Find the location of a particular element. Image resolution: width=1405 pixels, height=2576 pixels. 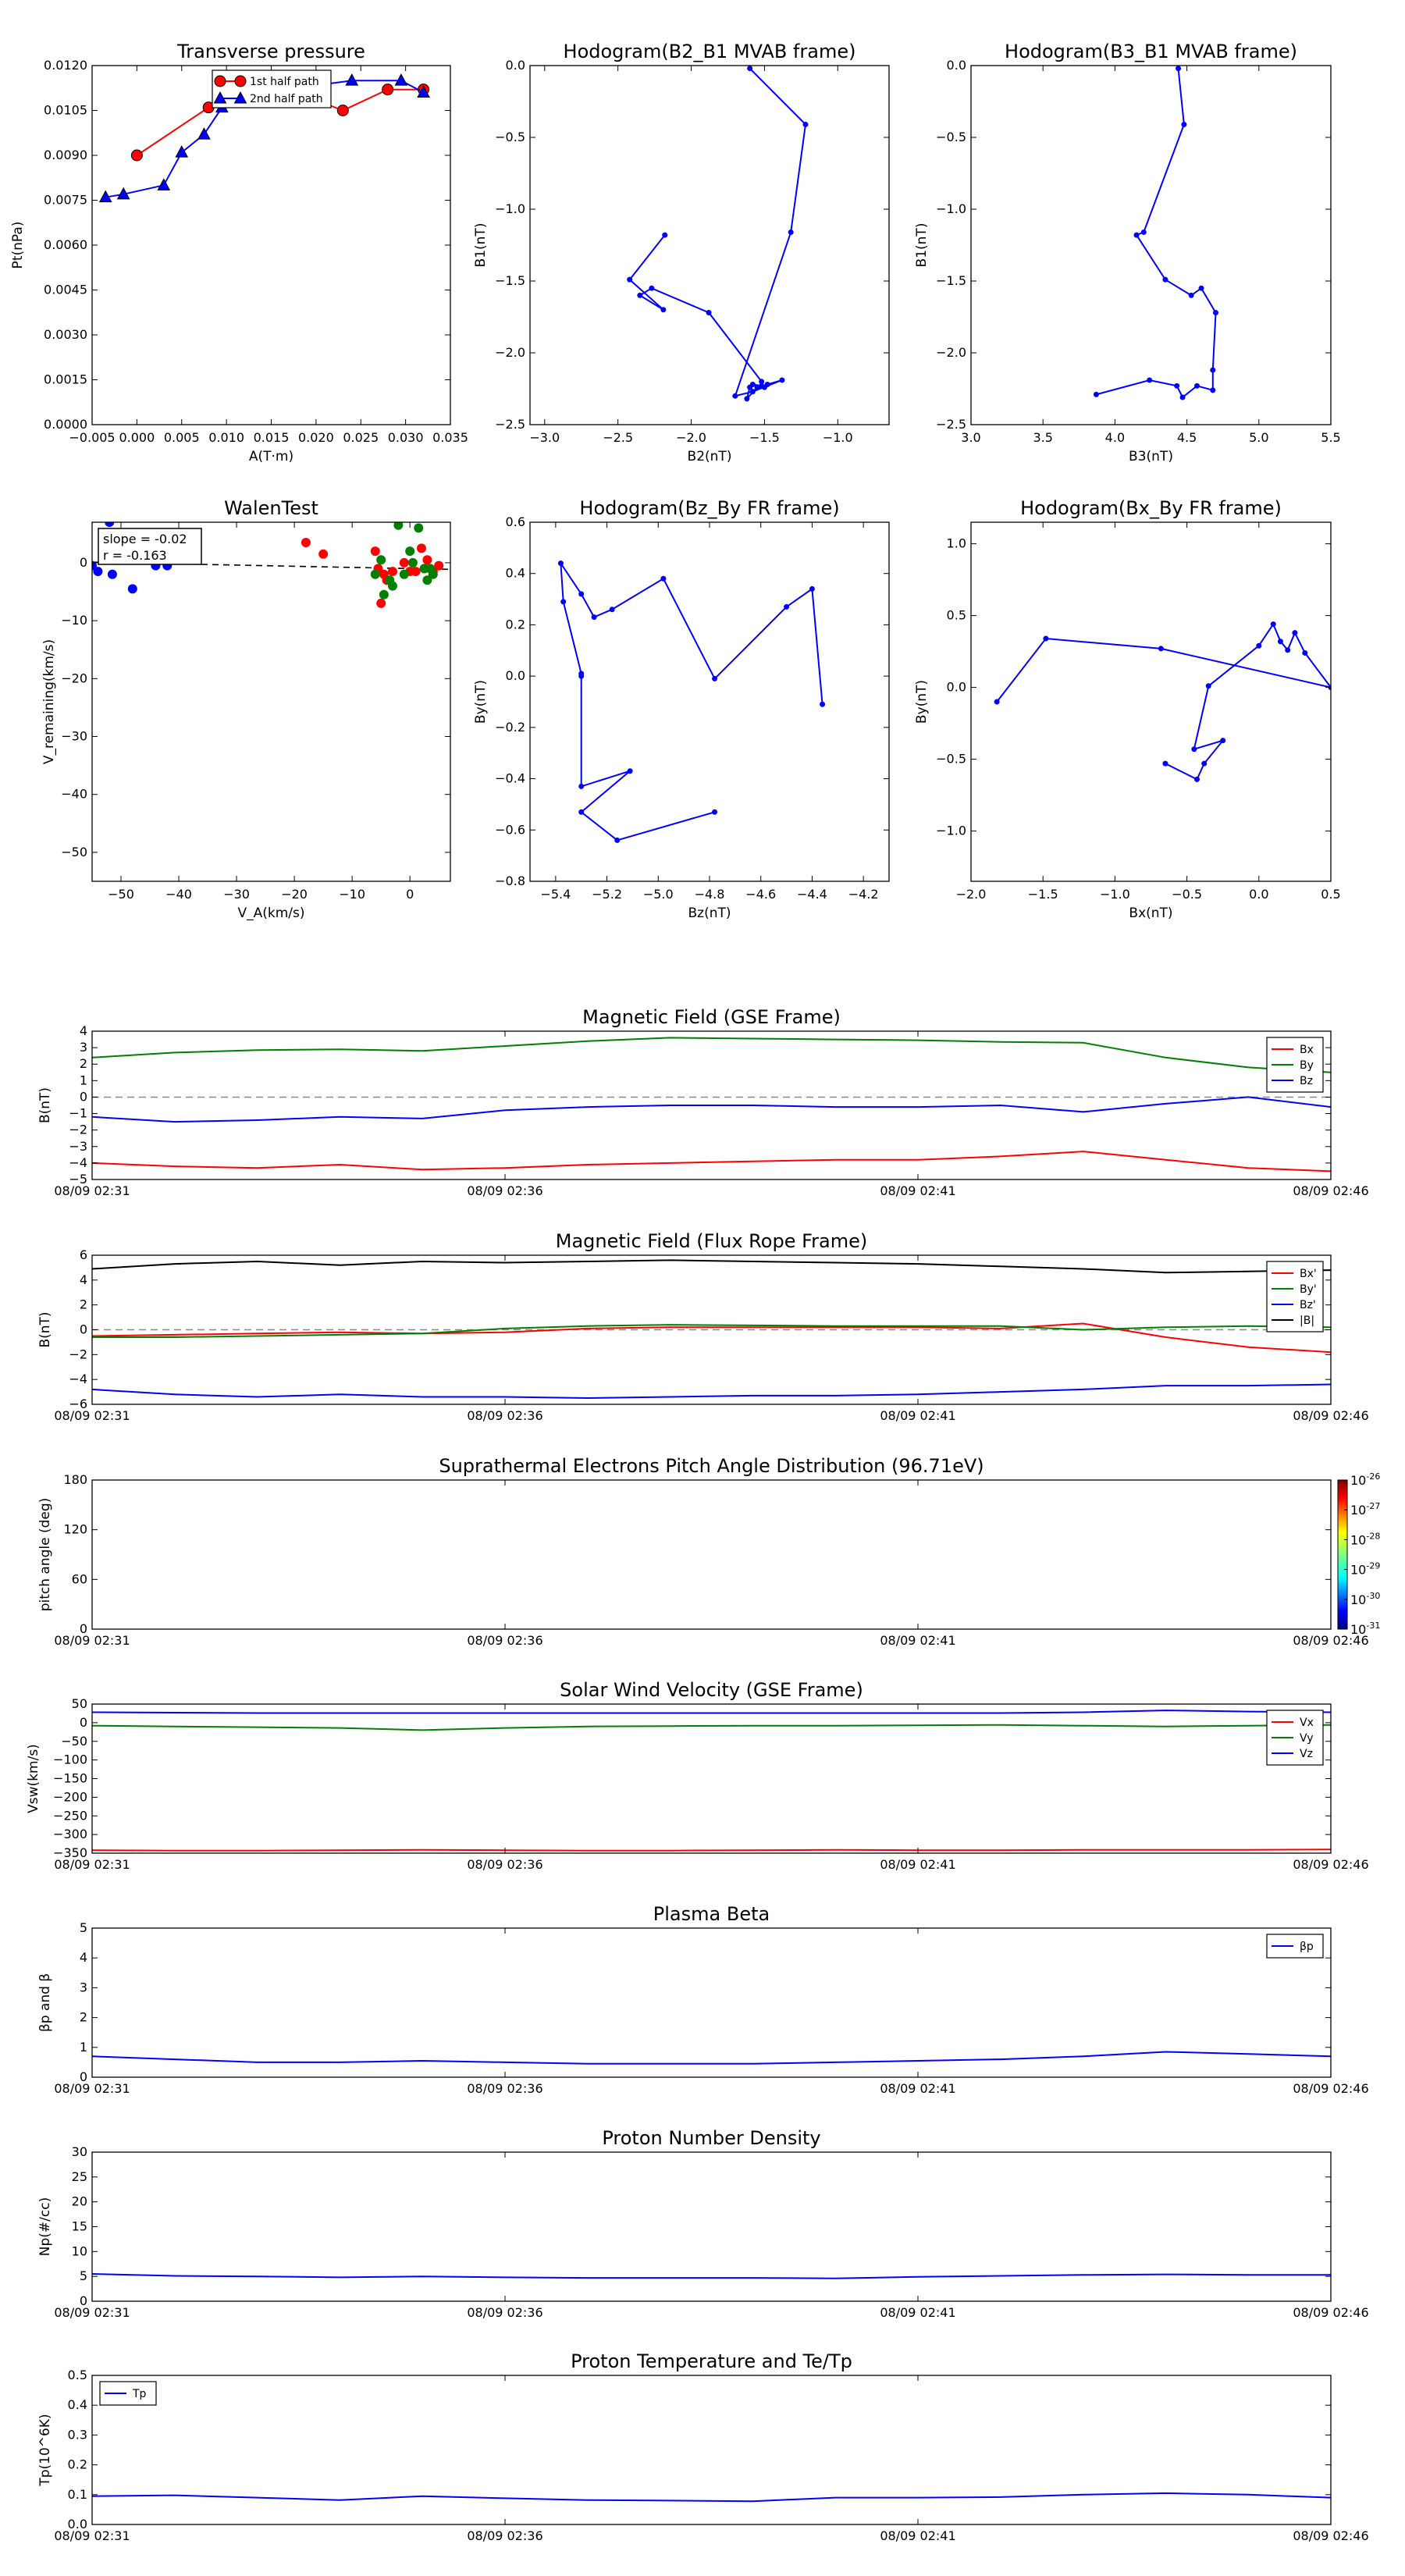

x-tick-label: −1.5 is located at coordinates (764, 437).